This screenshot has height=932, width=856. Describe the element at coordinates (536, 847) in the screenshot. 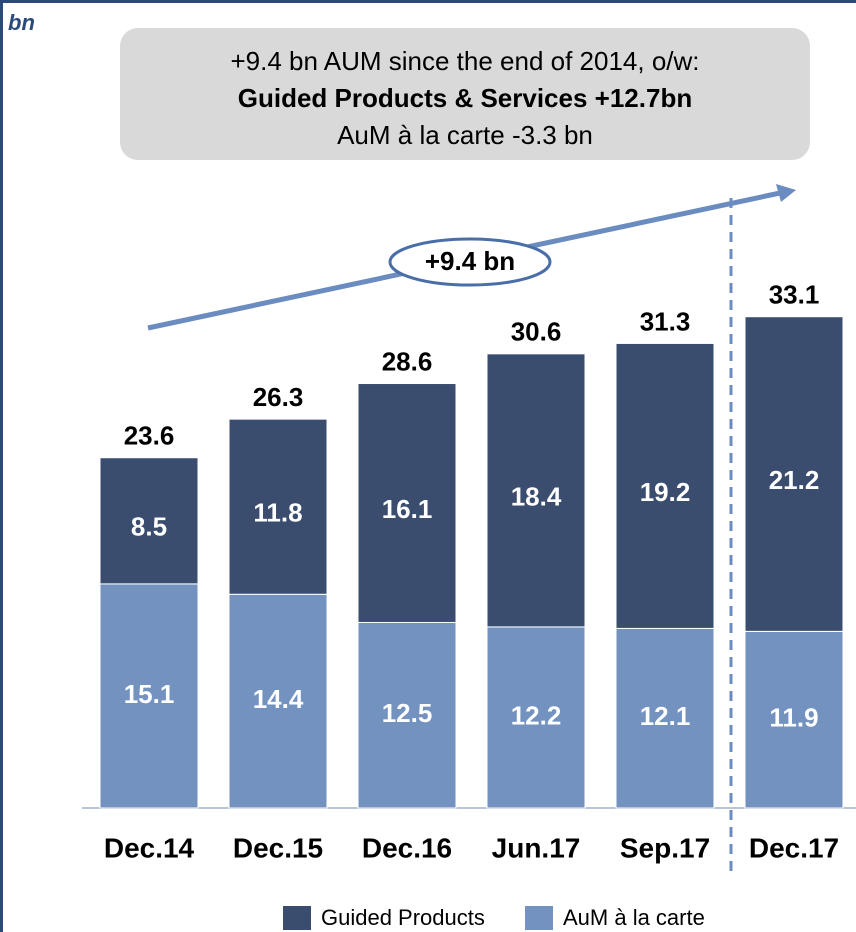

I see `x-tick-label: Jun.17` at that location.